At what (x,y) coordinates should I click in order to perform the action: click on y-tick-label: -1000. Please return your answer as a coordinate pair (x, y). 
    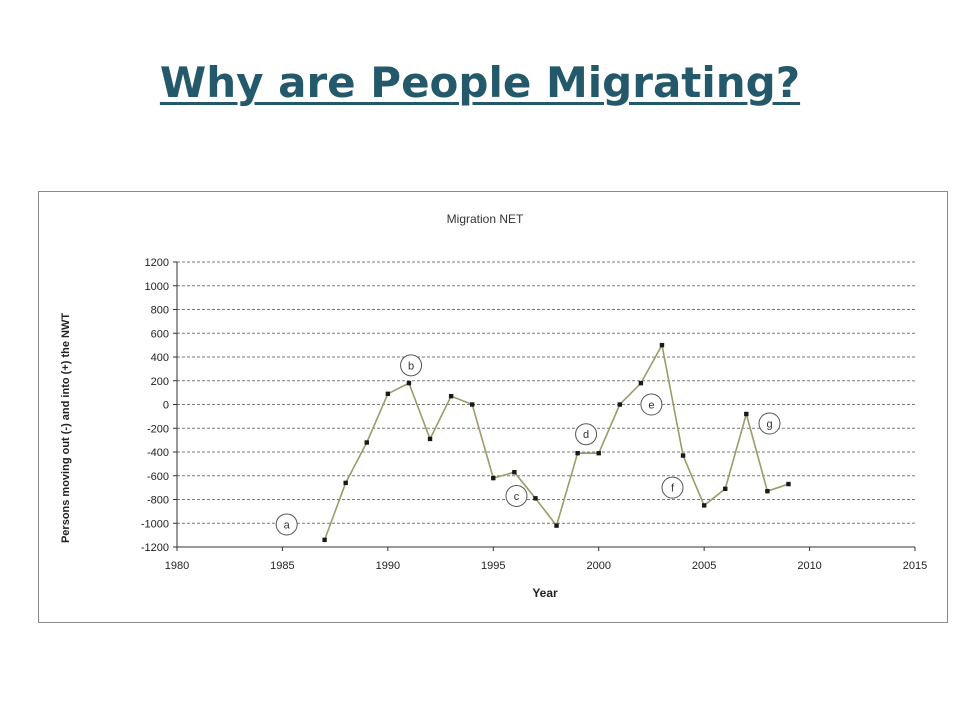
    Looking at the image, I should click on (155, 524).